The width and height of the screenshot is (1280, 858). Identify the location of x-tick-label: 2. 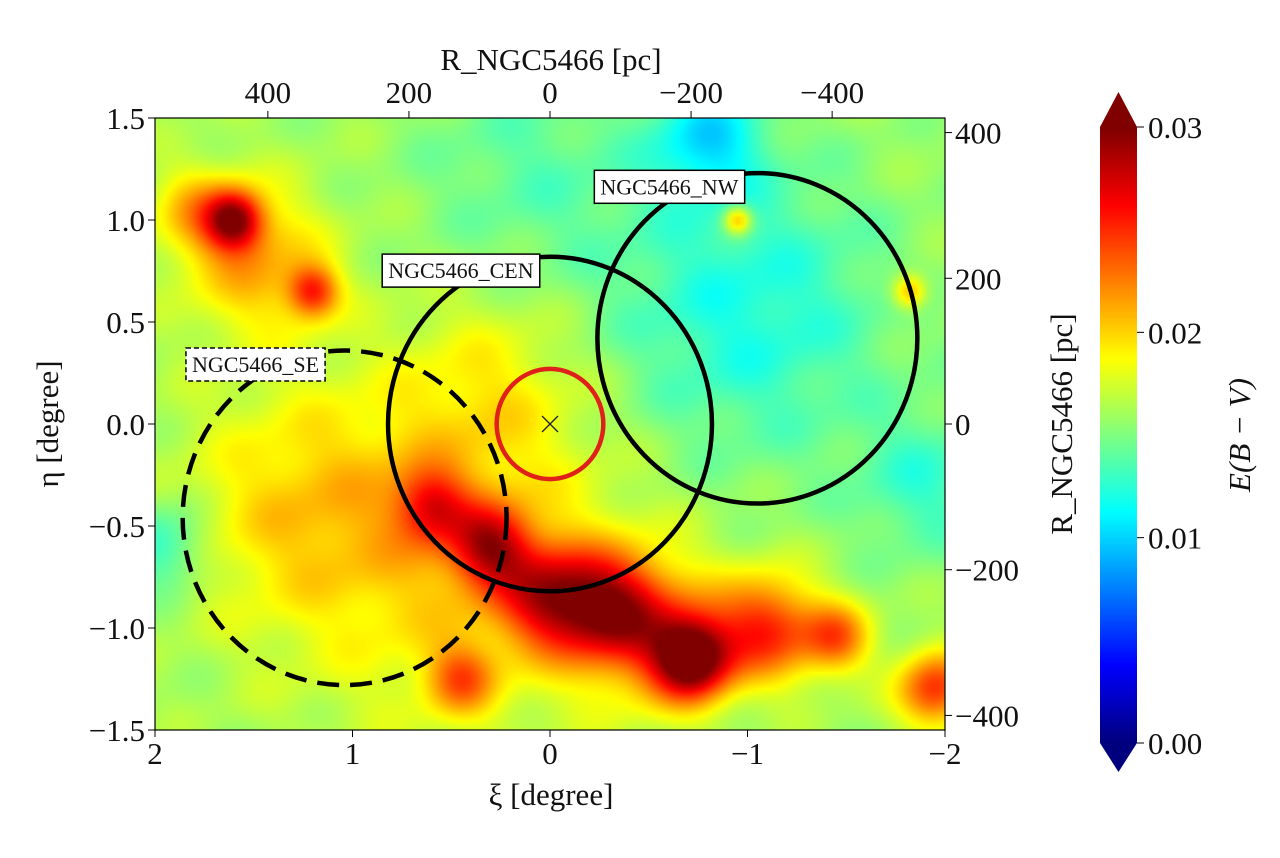
(155, 753).